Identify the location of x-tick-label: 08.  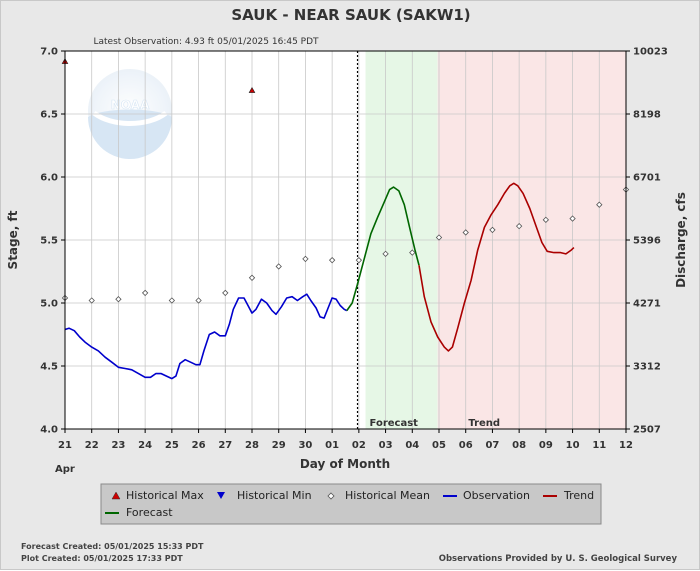
(519, 445).